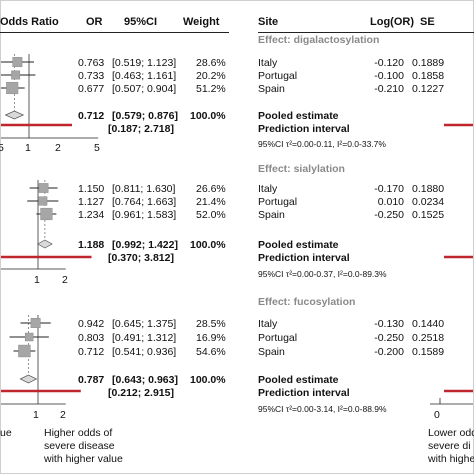 This screenshot has width=474, height=474. Describe the element at coordinates (97, 148) in the screenshot. I see `axis-tick-label: 5` at that location.